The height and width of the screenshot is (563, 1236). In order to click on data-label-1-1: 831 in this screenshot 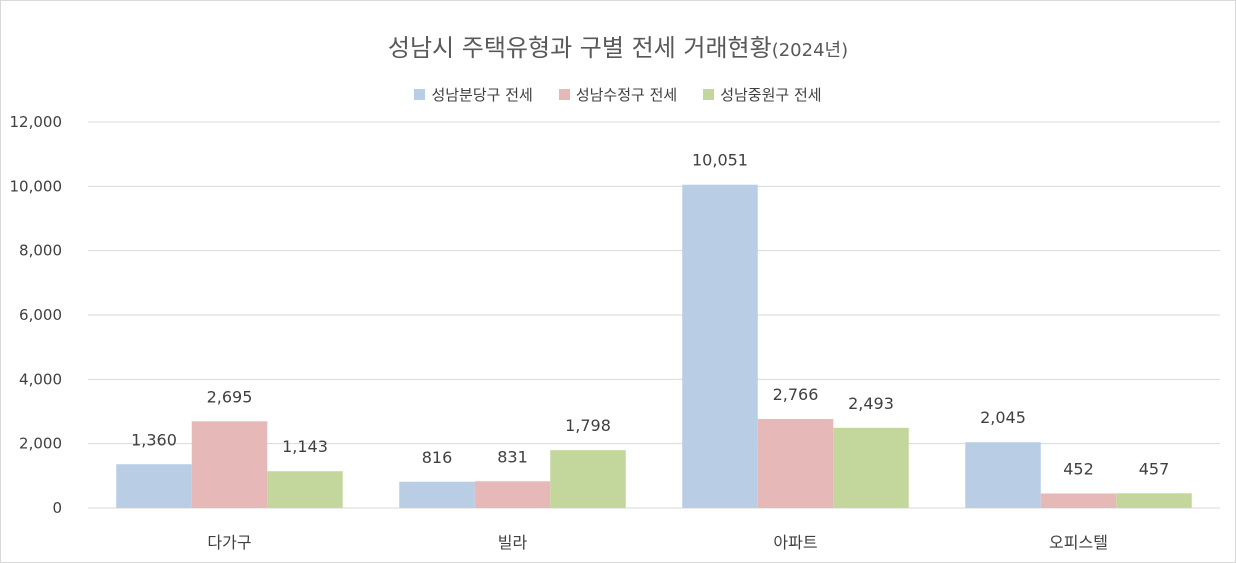, I will do `click(512, 456)`.